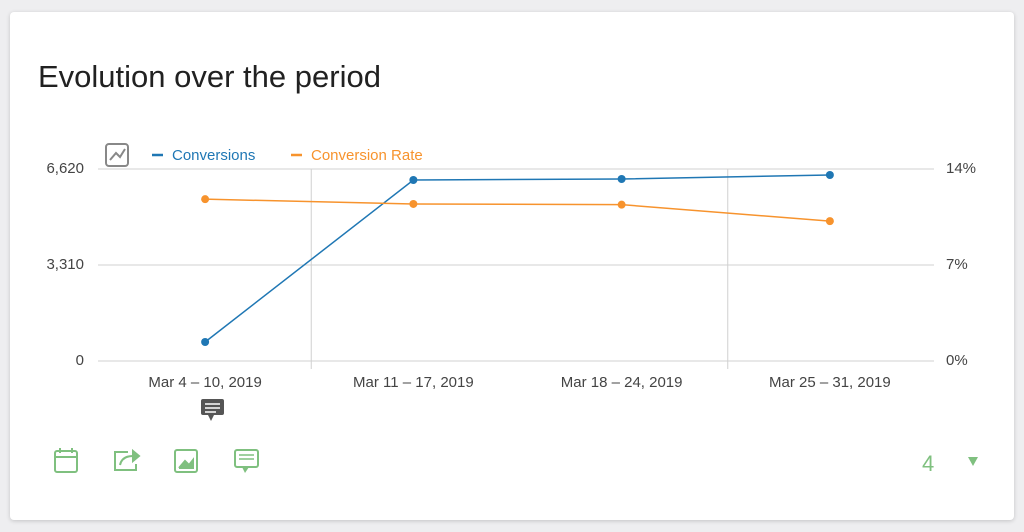  I want to click on y2-tick-label: 0%, so click(957, 360).